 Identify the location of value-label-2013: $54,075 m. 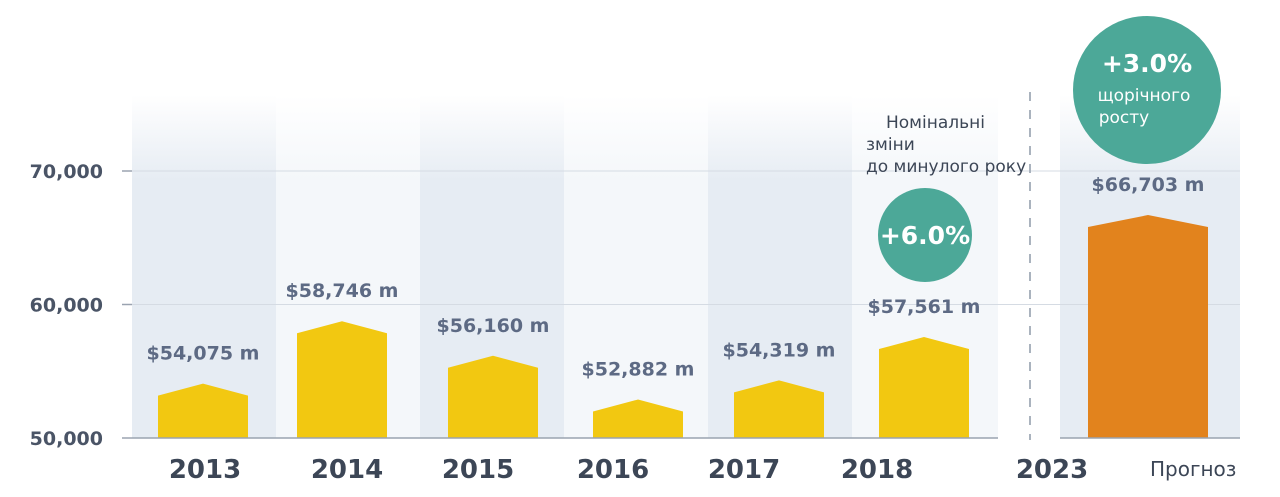
(203, 354).